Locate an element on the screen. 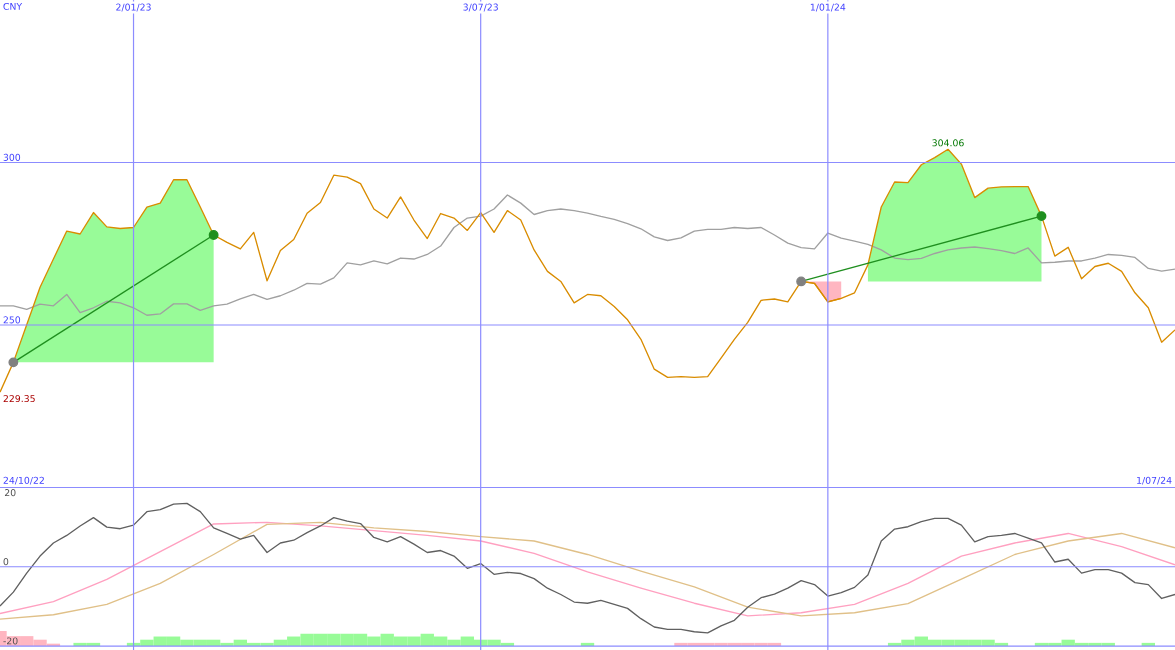 The height and width of the screenshot is (650, 1175). y-tick-label: 20 is located at coordinates (10, 493).